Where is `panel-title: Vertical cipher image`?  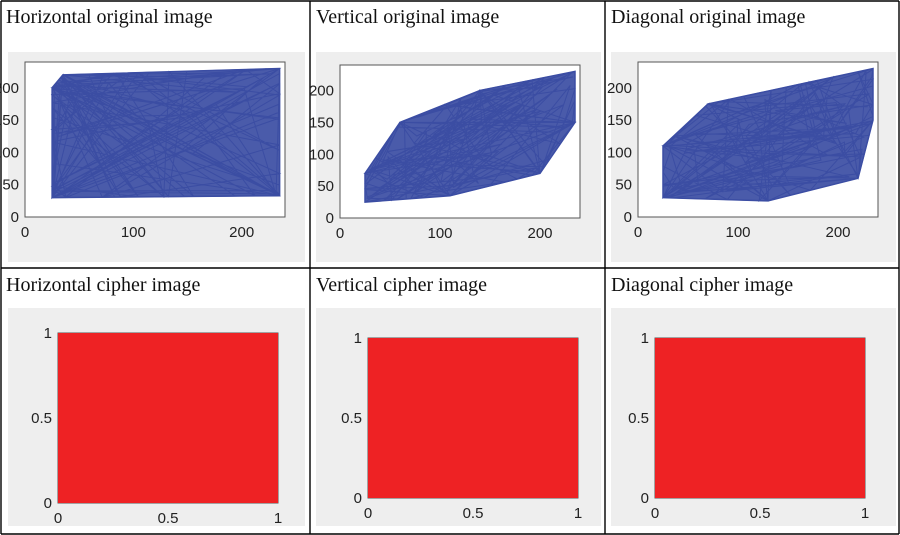
panel-title: Vertical cipher image is located at coordinates (402, 285).